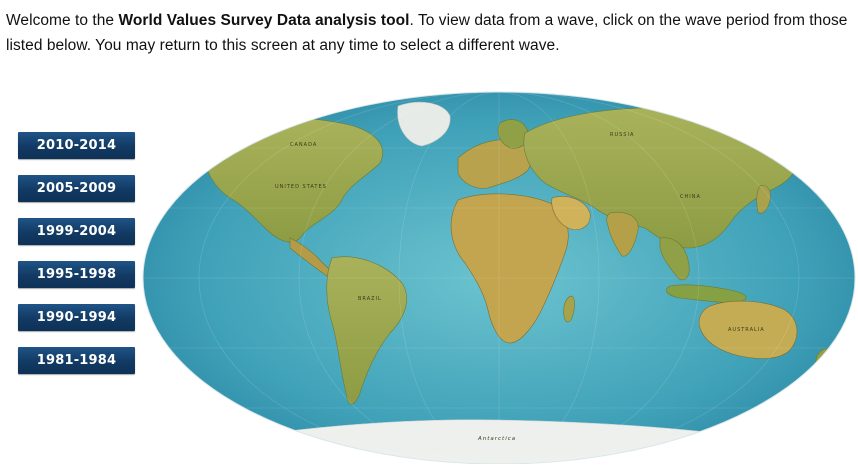 The width and height of the screenshot is (858, 468). I want to click on label-russia: RUSSIA, so click(622, 135).